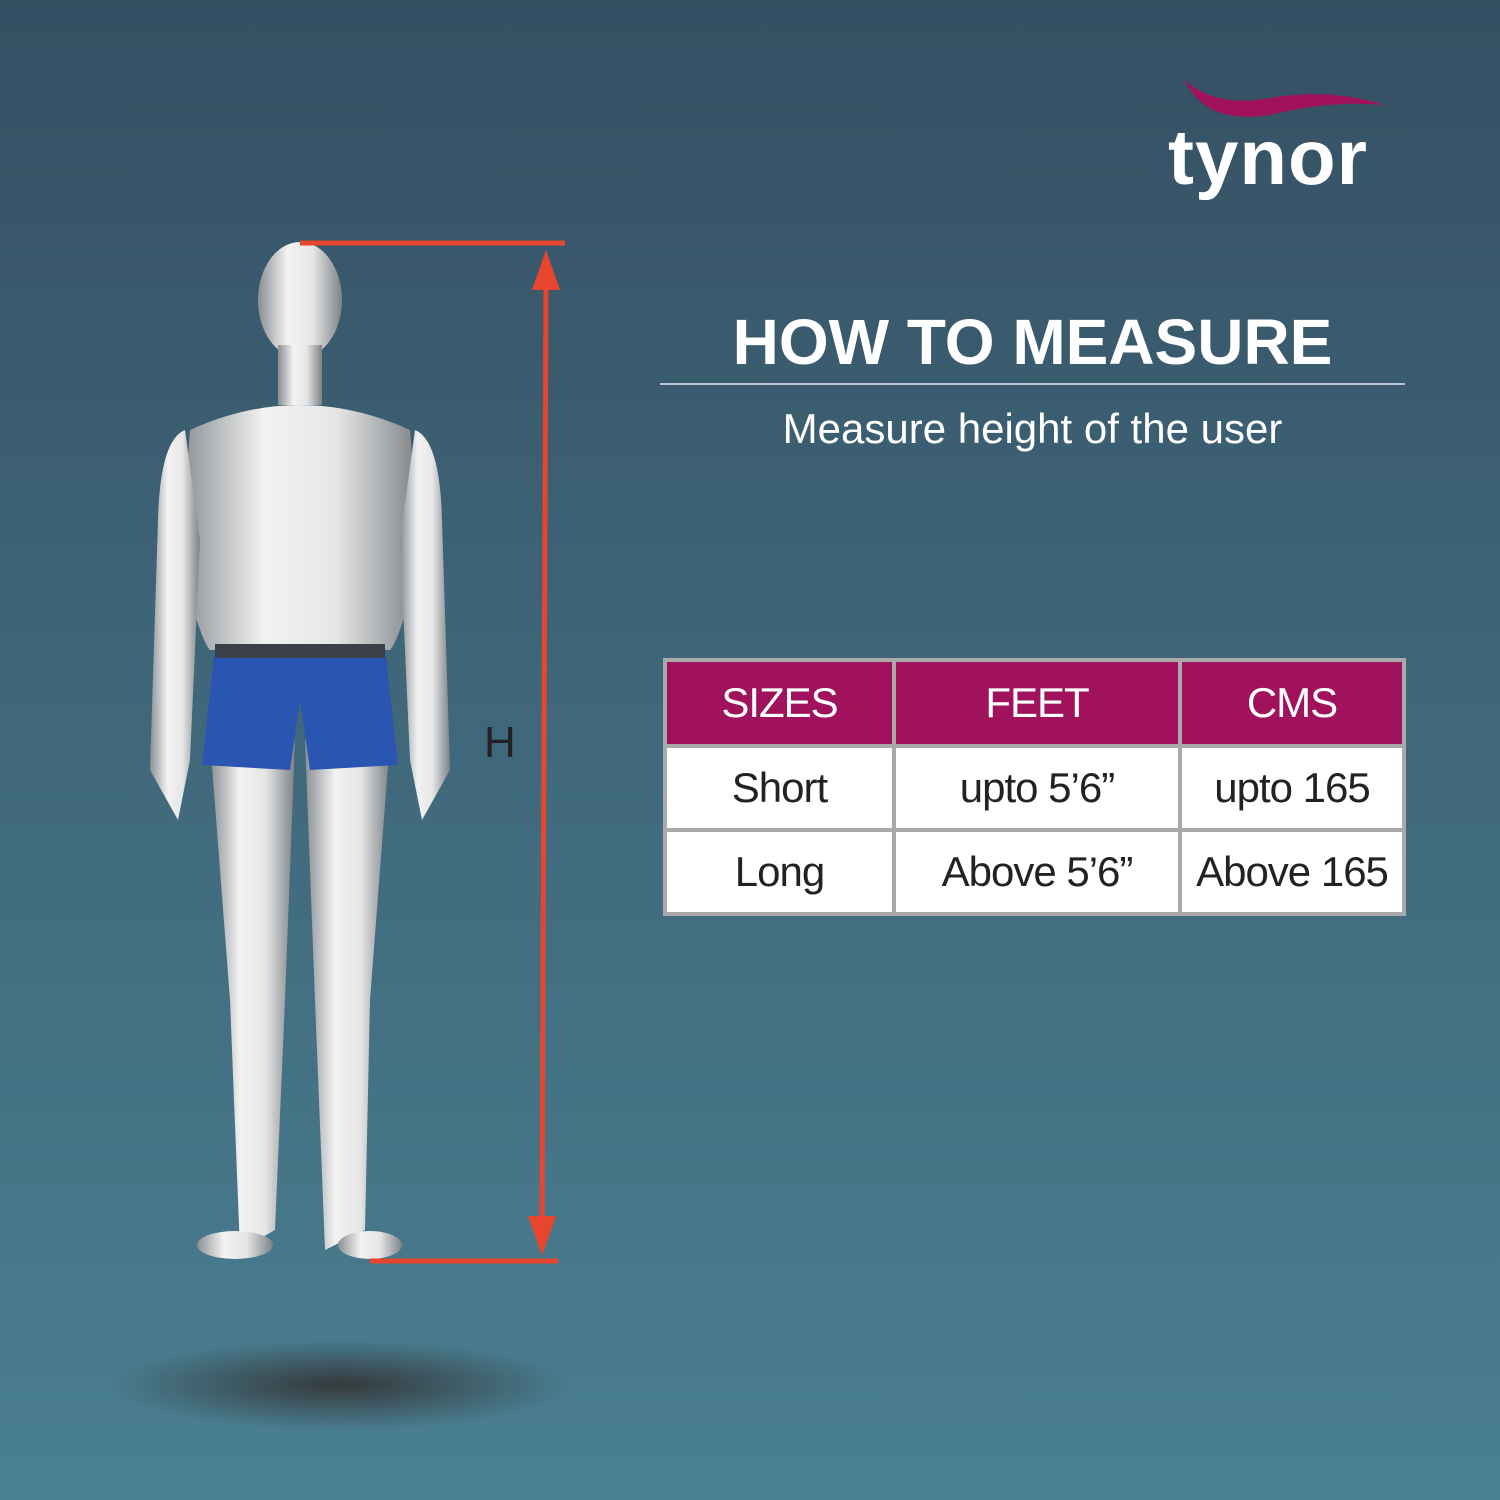 The image size is (1500, 1500). Describe the element at coordinates (779, 703) in the screenshot. I see `column-header-sizes: SIZES` at that location.